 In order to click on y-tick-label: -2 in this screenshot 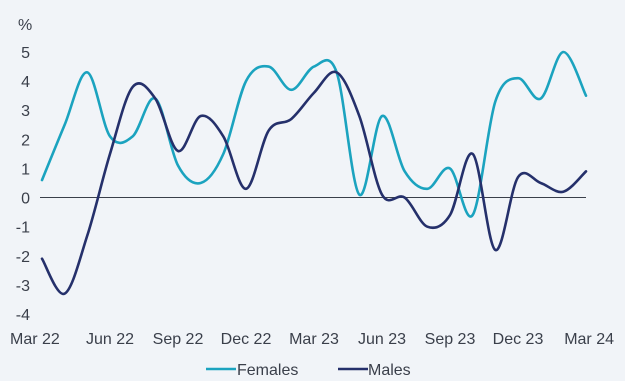, I will do `click(23, 257)`.